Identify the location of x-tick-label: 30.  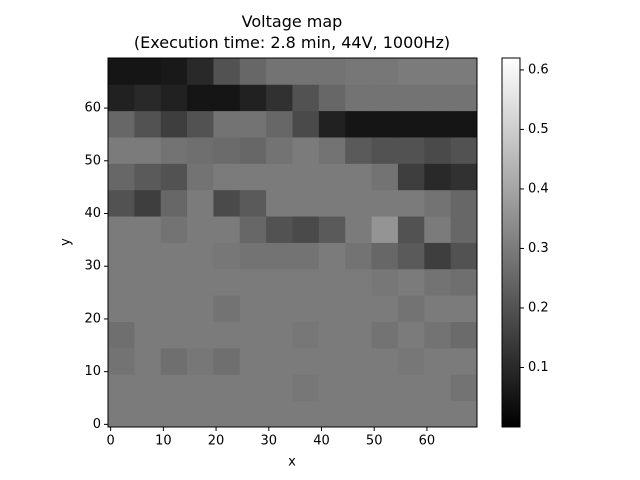
(269, 441).